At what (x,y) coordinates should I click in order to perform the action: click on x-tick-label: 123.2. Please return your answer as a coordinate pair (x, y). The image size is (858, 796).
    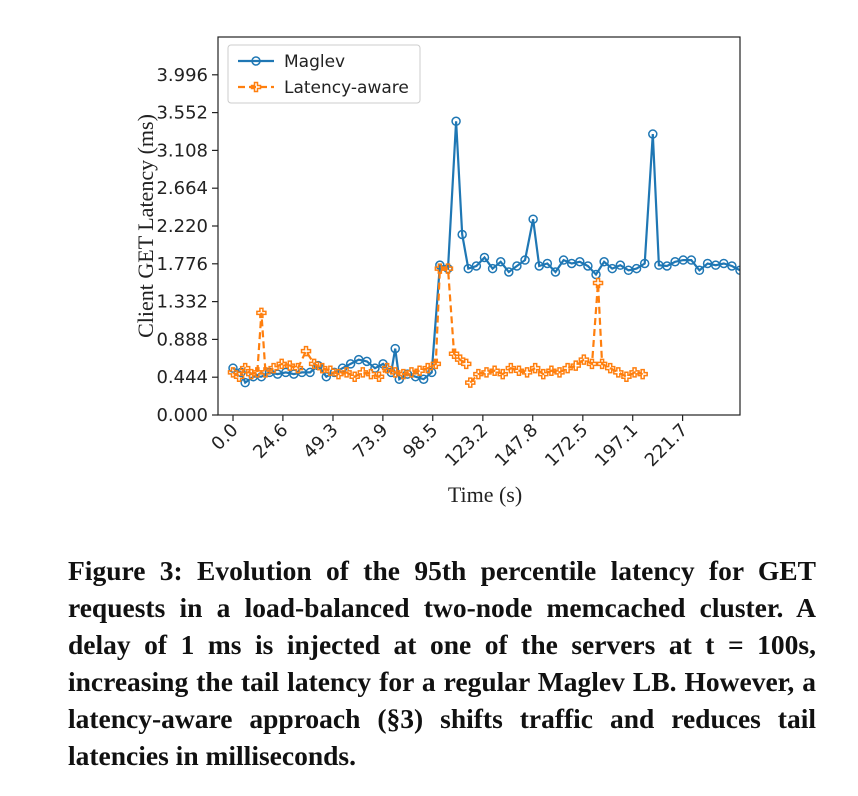
    Looking at the image, I should click on (466, 445).